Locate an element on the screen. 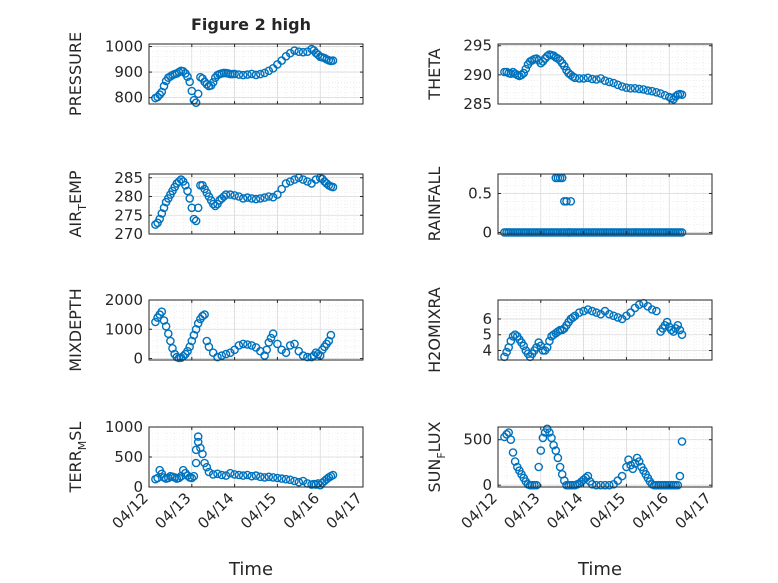 The image size is (778, 583). y-tick-label: 1000 is located at coordinates (124, 329).